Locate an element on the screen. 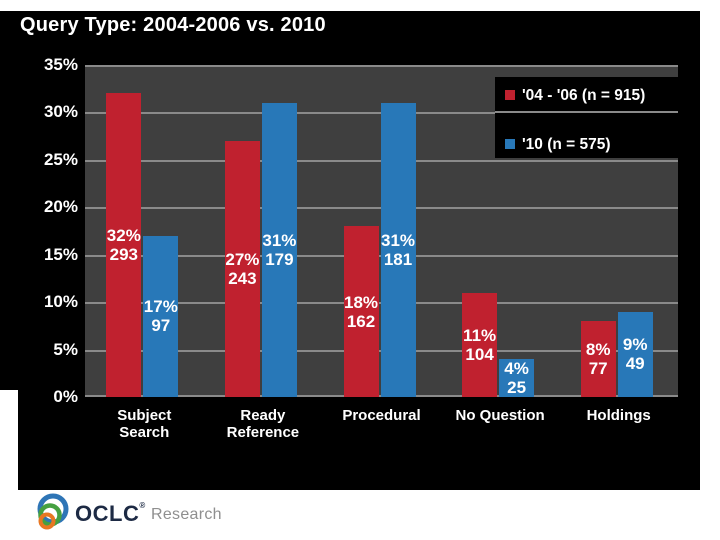 This screenshot has width=720, height=540. bar-value-label: 31% 179 is located at coordinates (279, 249).